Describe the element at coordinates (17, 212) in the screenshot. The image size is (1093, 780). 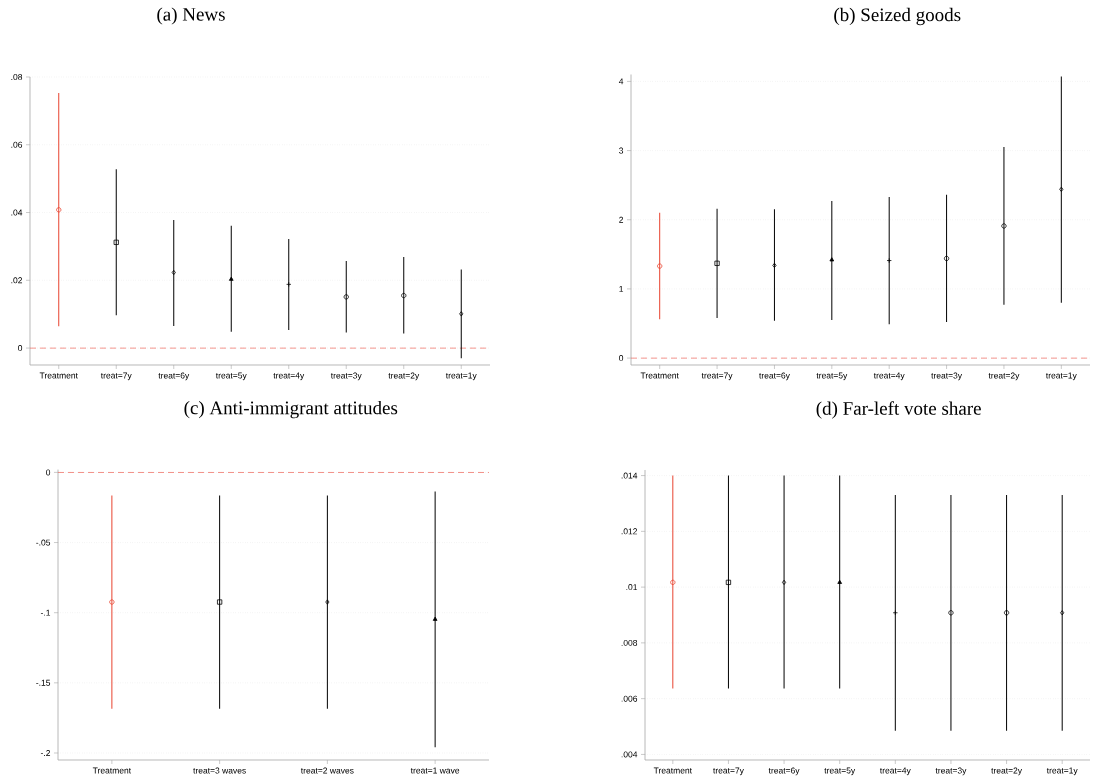
I see `y-tick-label: .04` at that location.